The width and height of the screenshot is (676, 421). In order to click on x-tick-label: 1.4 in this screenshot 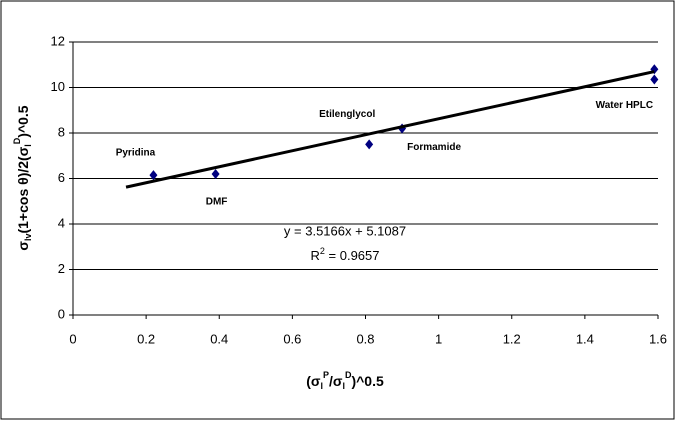, I will do `click(585, 338)`.